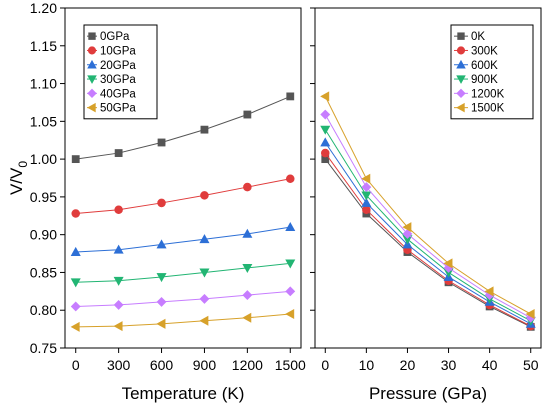 The width and height of the screenshot is (550, 410). What do you see at coordinates (325, 365) in the screenshot?
I see `right-x-tick-label: 0` at bounding box center [325, 365].